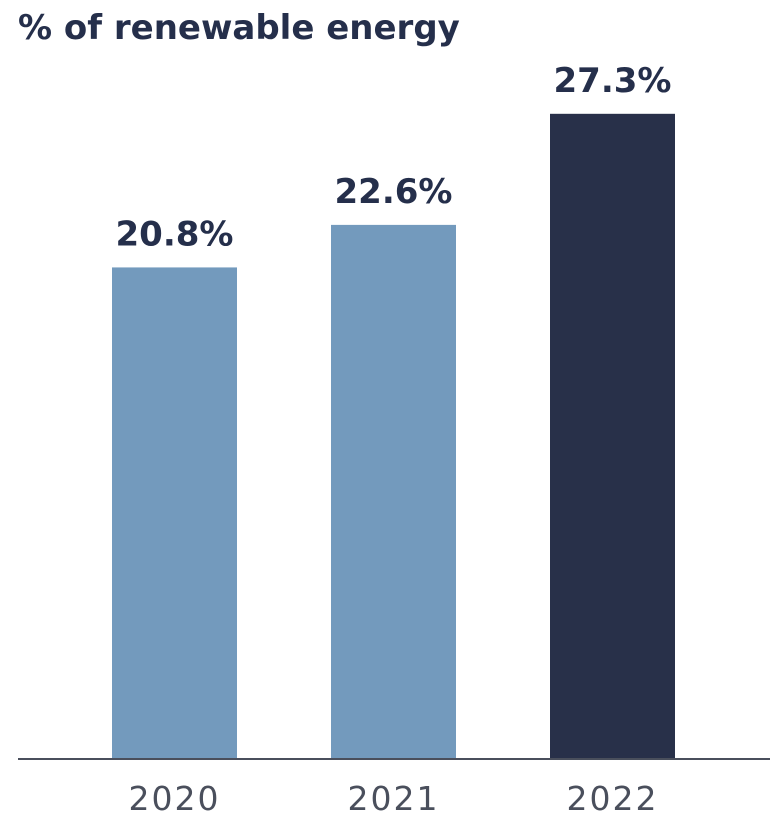 This screenshot has height=824, width=770. I want to click on bar-2020, so click(174, 513).